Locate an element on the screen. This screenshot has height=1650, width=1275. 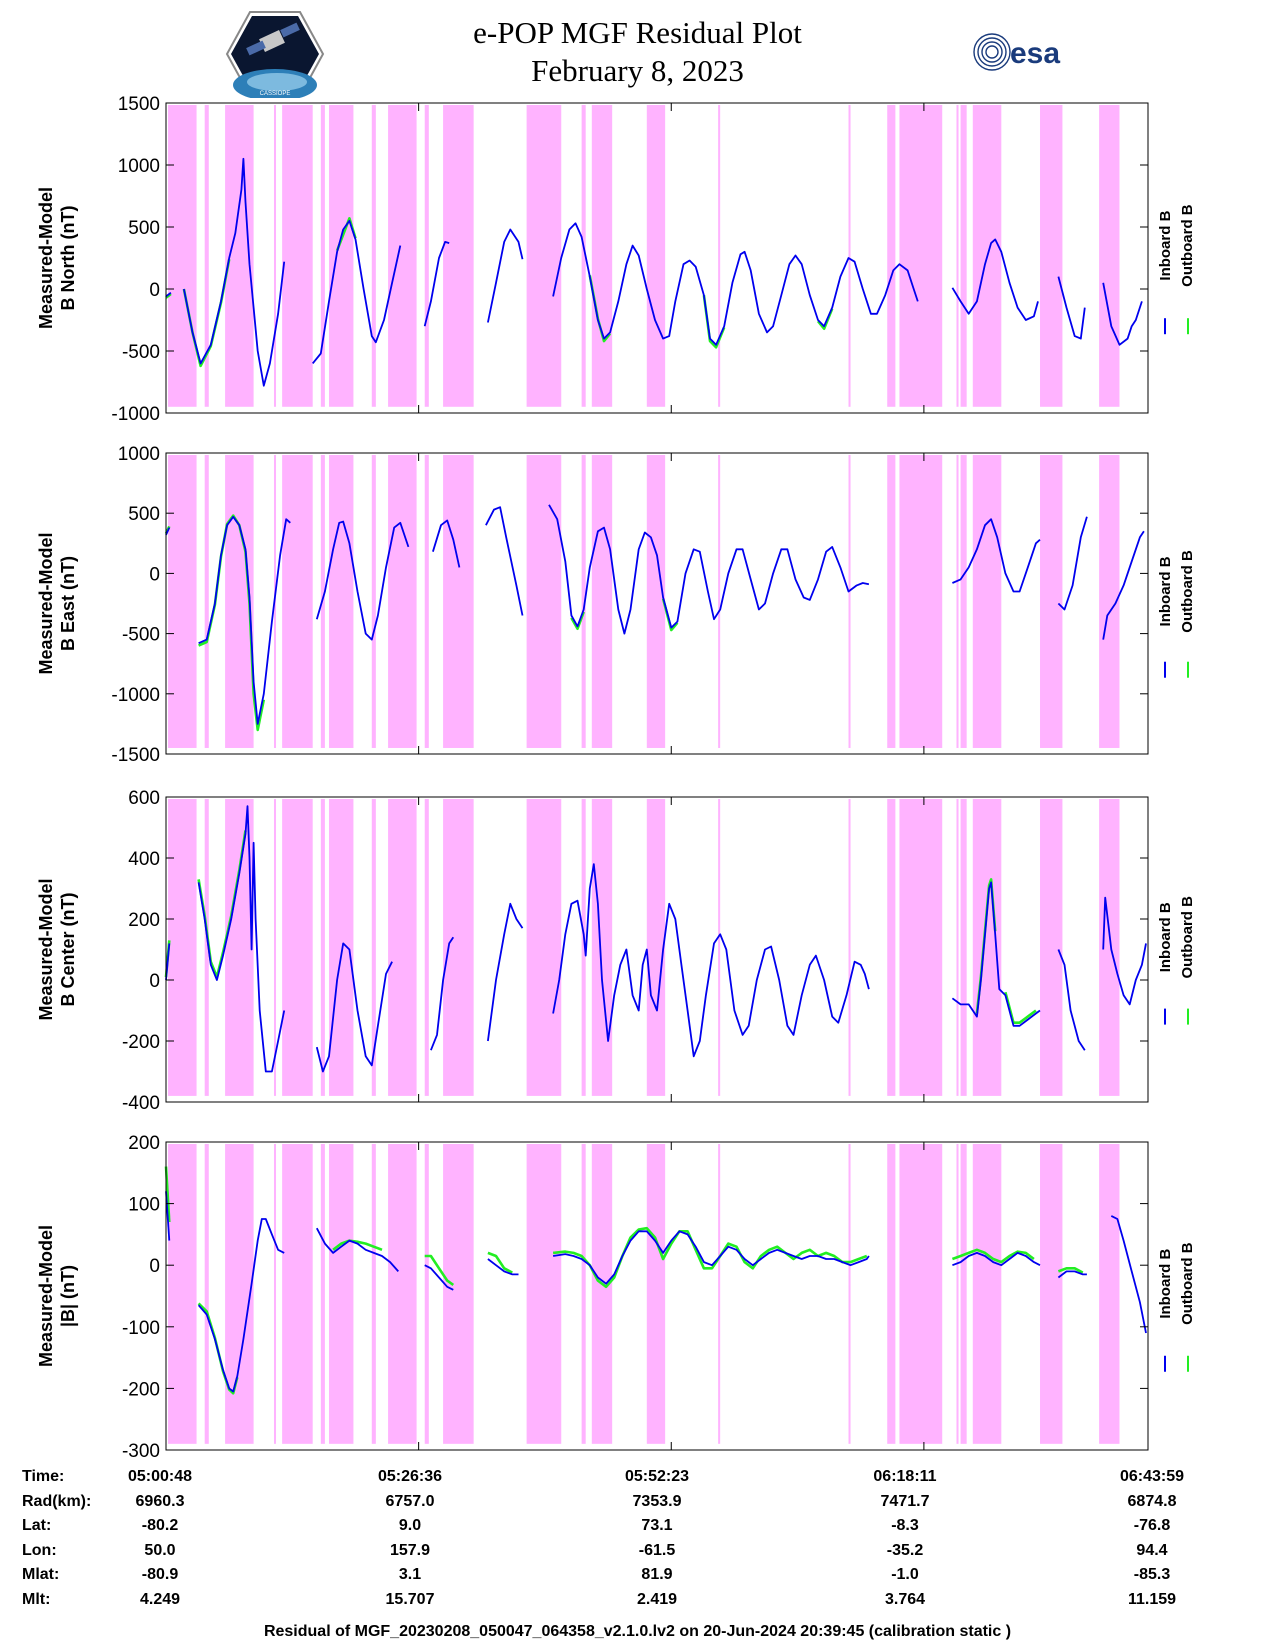
info-row-label: Mlt: is located at coordinates (36, 1599).